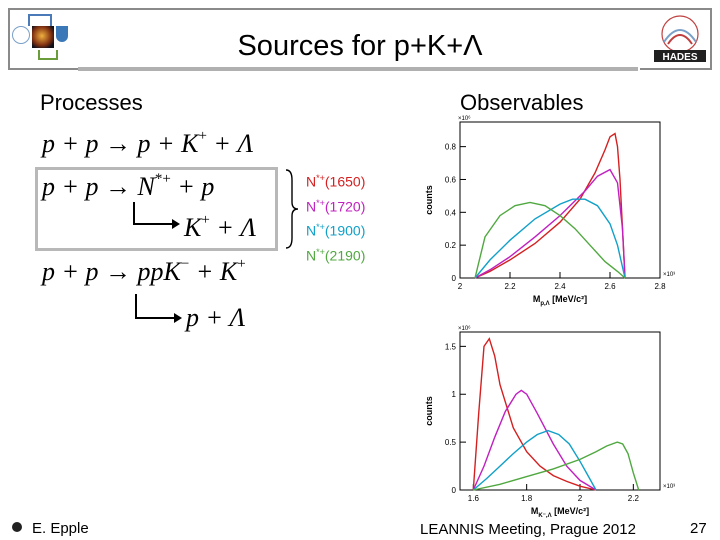 The height and width of the screenshot is (540, 720). I want to click on eq2-decay-tail: + Λ, so click(233, 227).